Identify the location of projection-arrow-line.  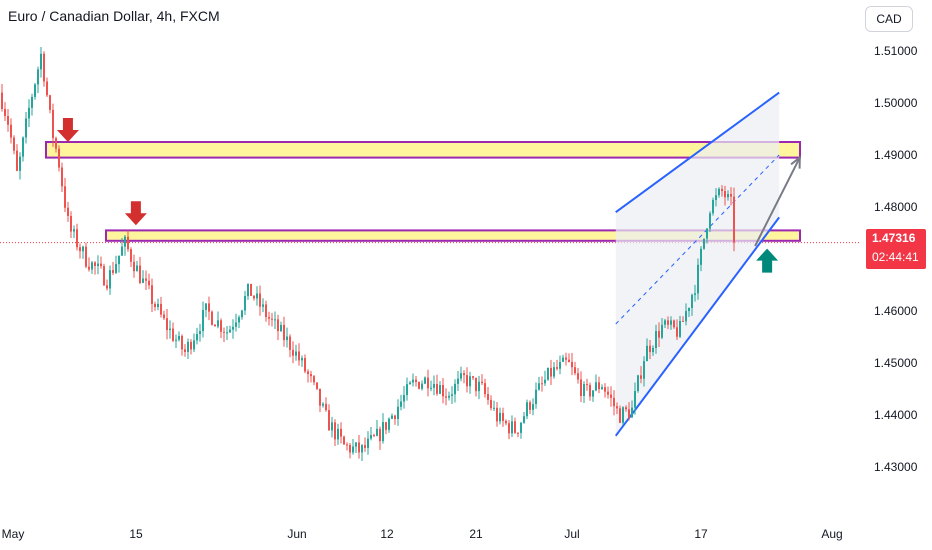
(777, 202).